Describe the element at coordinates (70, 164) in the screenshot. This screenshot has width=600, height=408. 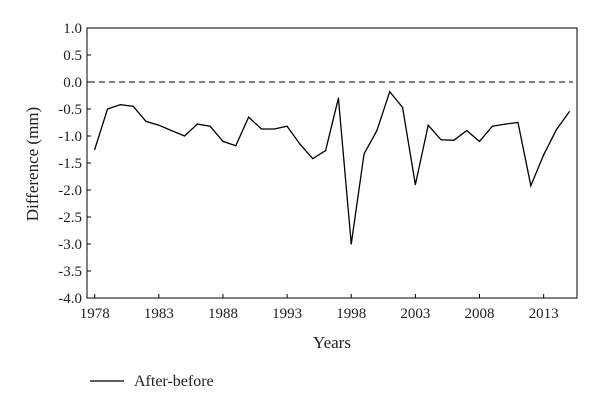
I see `y-tick-label: -1.5` at that location.